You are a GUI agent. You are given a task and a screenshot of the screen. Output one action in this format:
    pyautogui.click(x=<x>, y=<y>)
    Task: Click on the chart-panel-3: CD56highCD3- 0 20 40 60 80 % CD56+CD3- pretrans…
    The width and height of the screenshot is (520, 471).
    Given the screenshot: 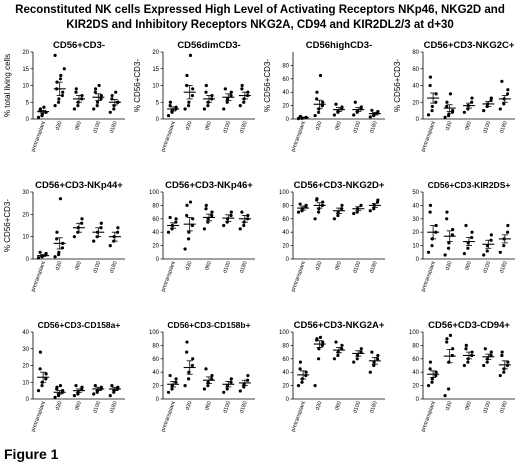 What is the action you would take?
    pyautogui.click(x=326, y=98)
    